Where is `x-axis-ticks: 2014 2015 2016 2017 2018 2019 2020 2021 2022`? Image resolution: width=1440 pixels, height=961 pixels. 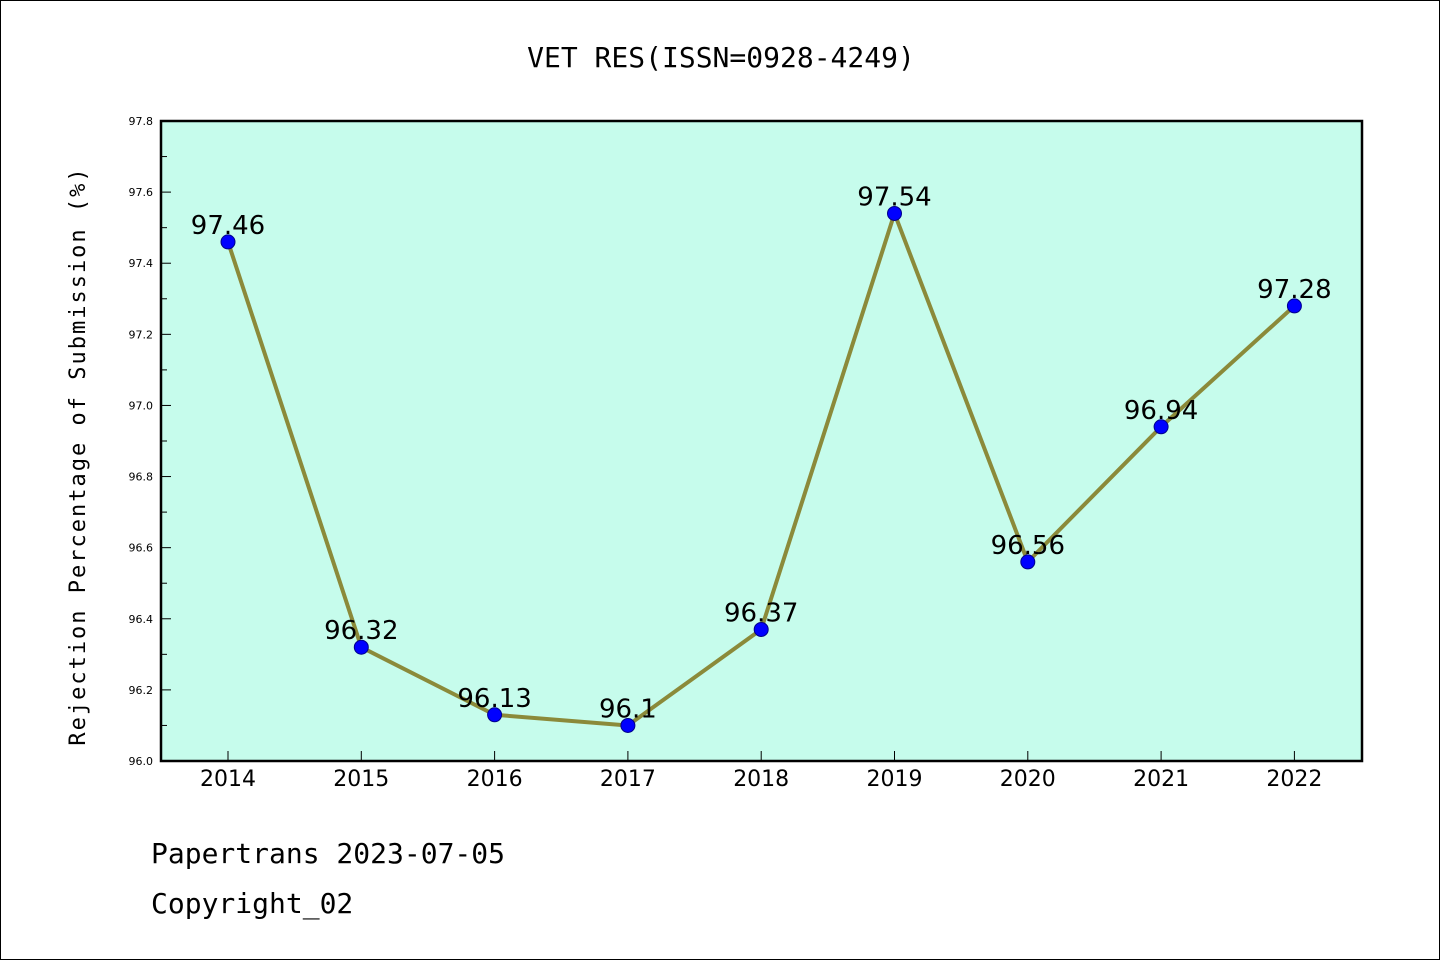 x-axis-ticks: 2014 2015 2016 2017 2018 2019 2020 2021 2022 is located at coordinates (761, 771).